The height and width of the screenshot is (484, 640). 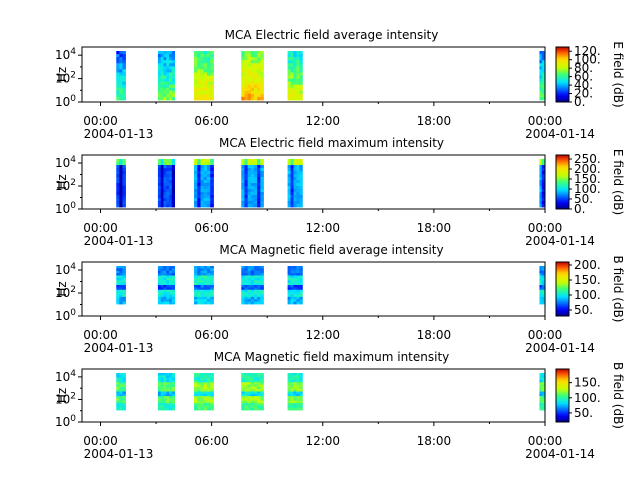 What do you see at coordinates (618, 289) in the screenshot?
I see `colorbar-label: B field (dB)` at bounding box center [618, 289].